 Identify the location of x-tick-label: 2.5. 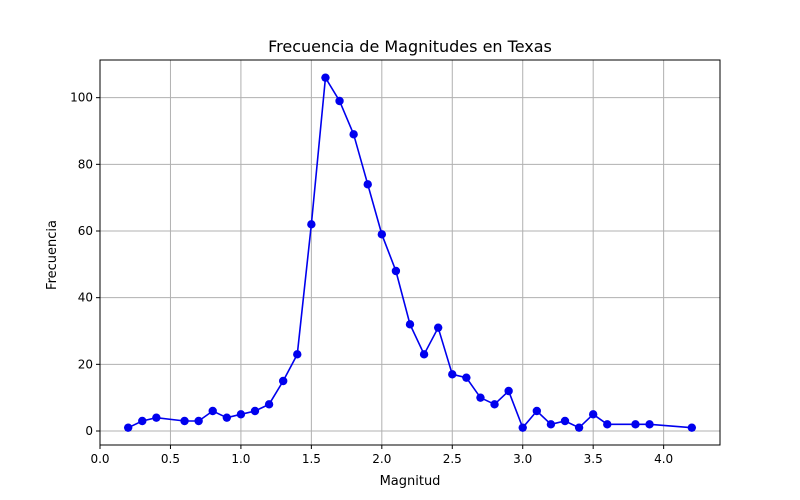
(452, 459).